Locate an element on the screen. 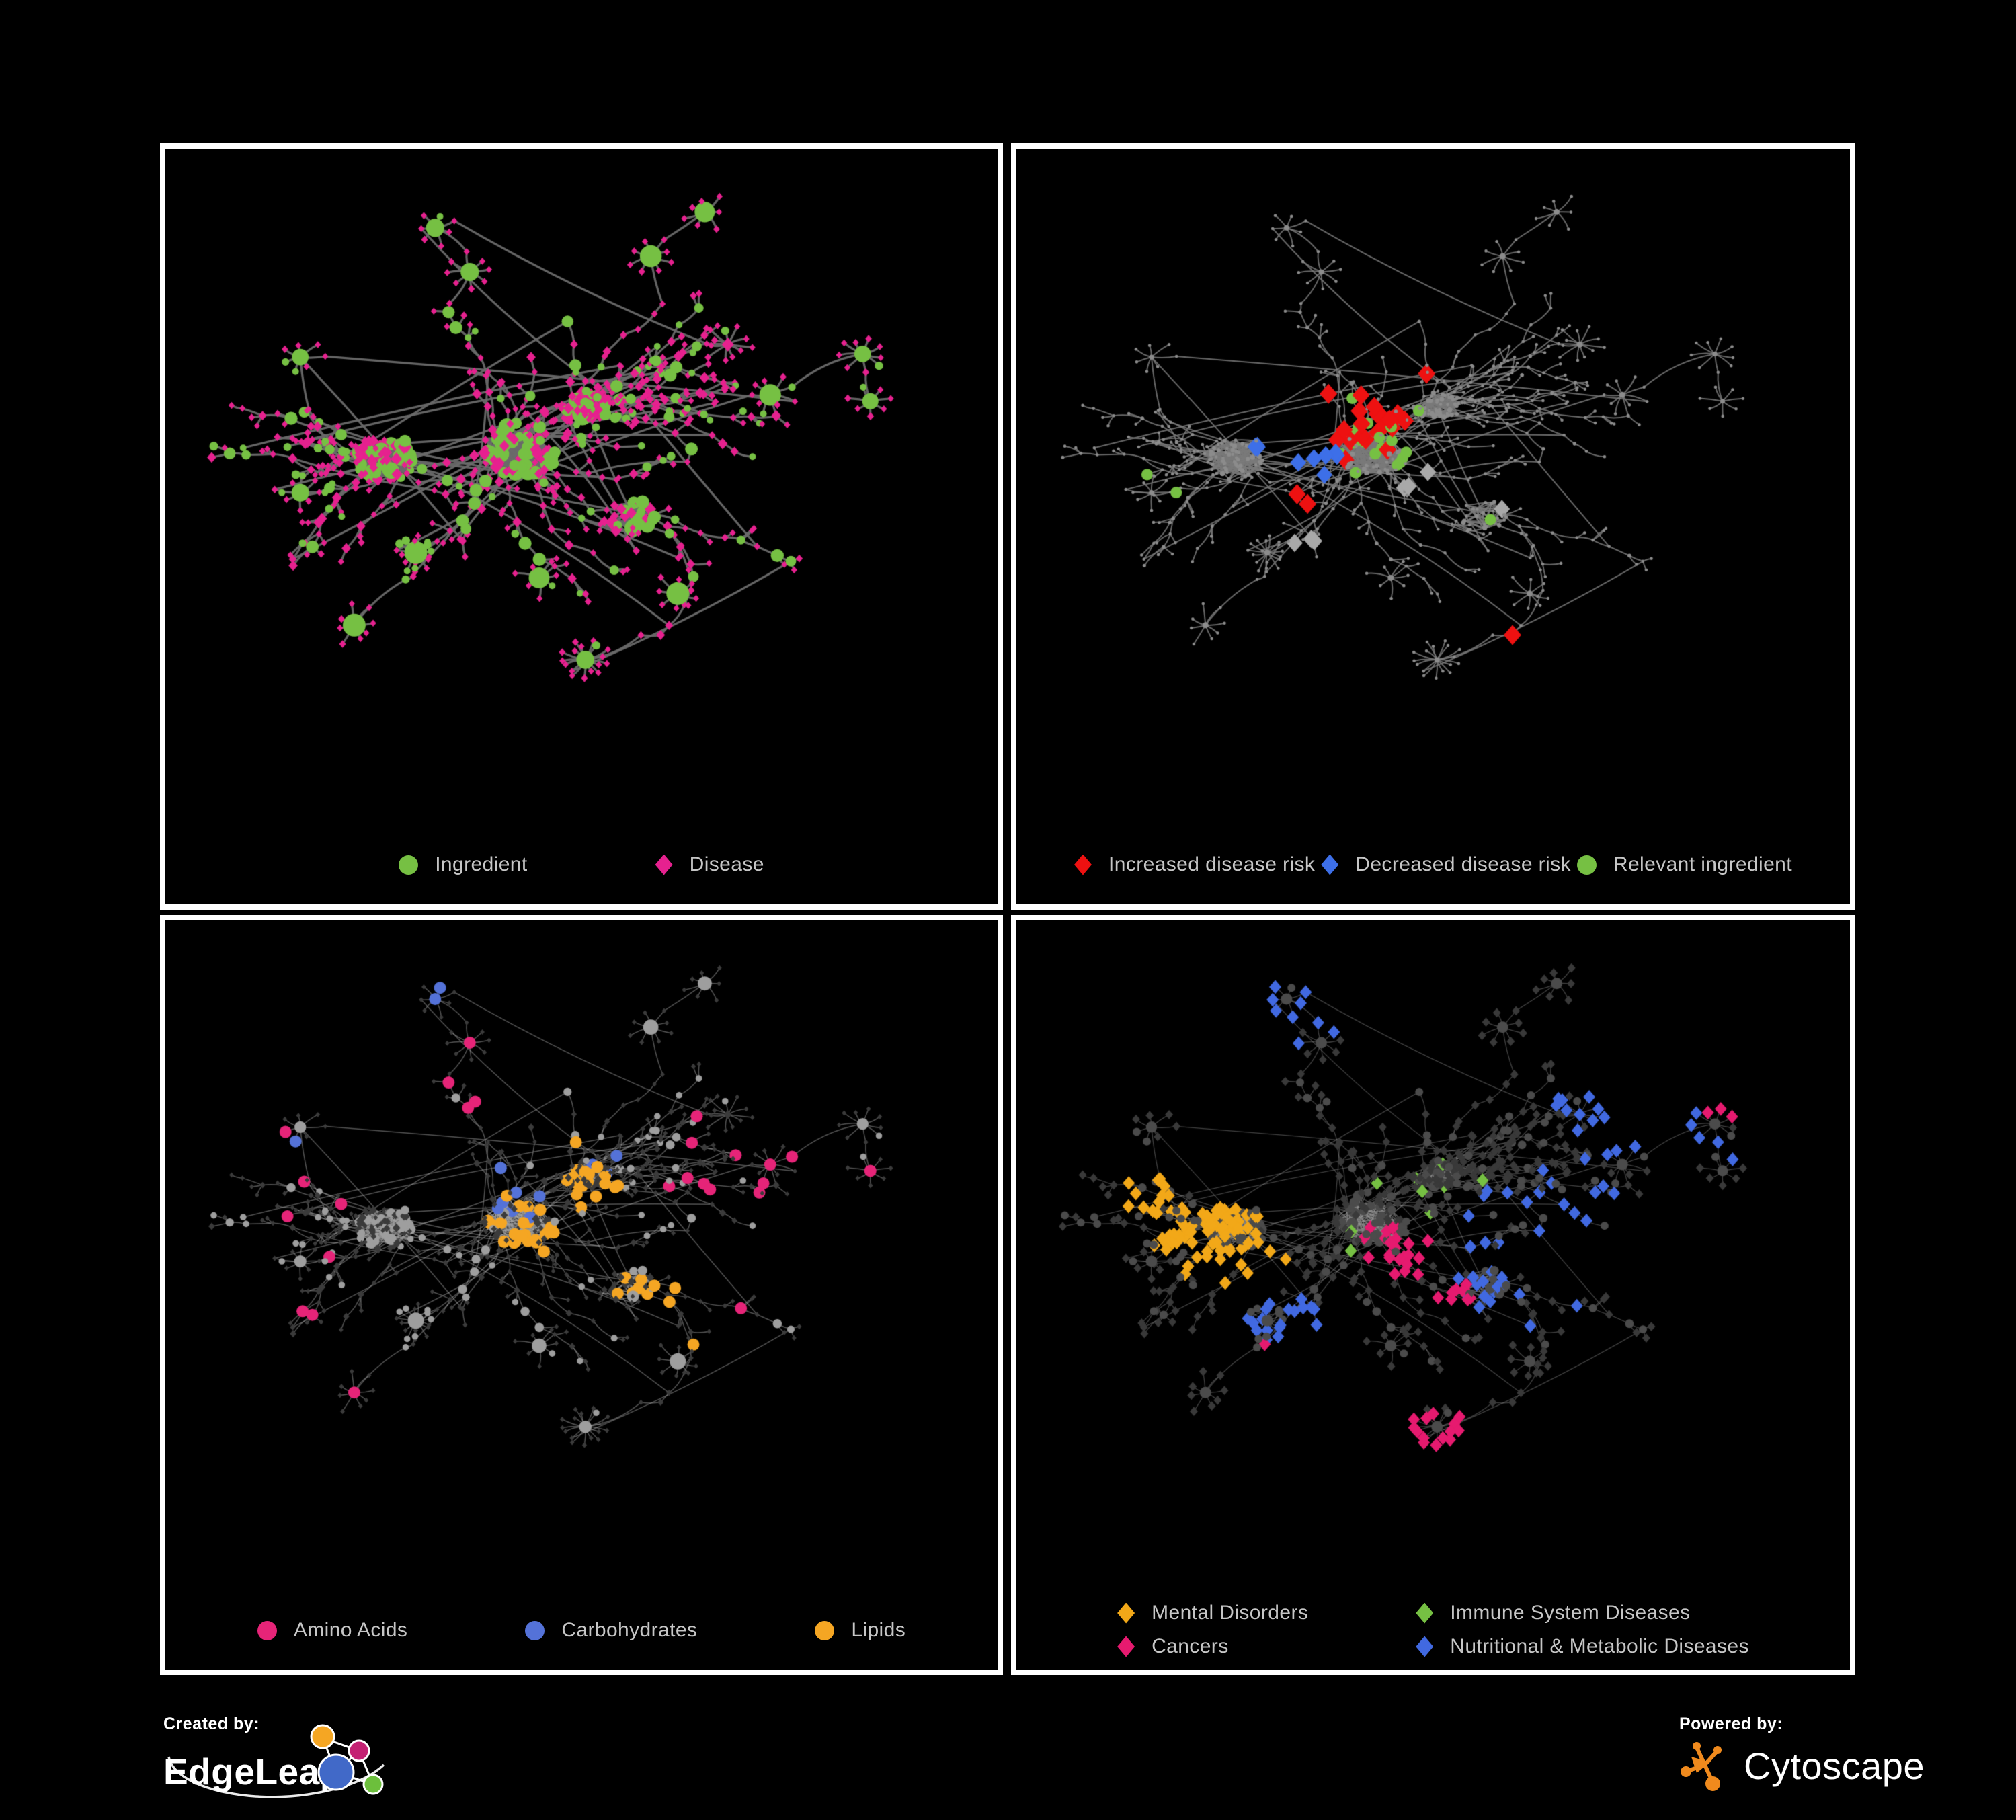  legend-item-amino-acids: Amino Acids is located at coordinates (332, 1630).